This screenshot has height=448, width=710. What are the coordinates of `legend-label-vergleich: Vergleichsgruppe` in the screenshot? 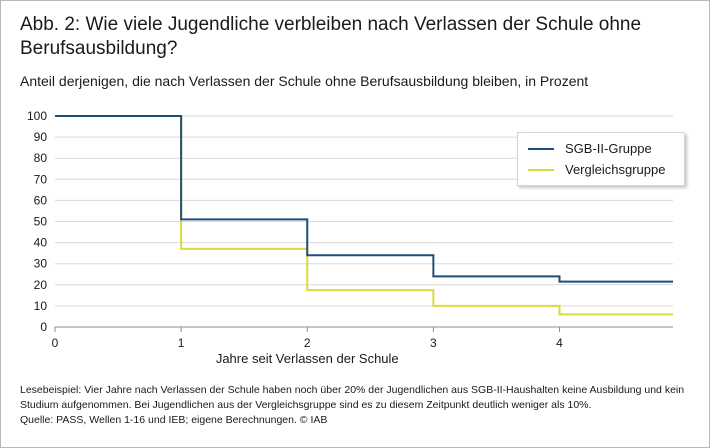 It's located at (615, 169).